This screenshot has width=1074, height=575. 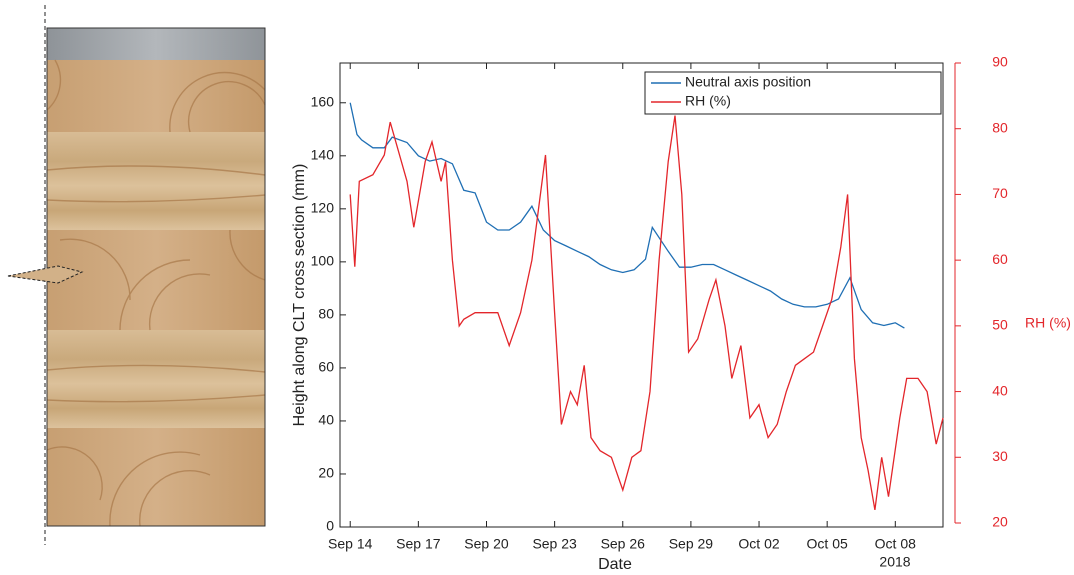 What do you see at coordinates (894, 562) in the screenshot?
I see `x-year-label: 2018` at bounding box center [894, 562].